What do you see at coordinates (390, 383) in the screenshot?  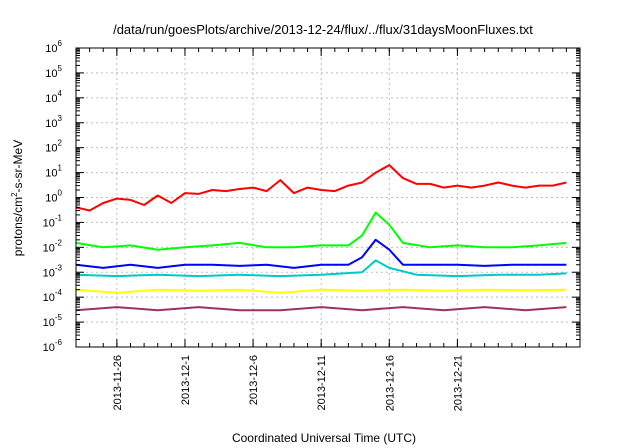 I see `x-tick-label: 2013-12-16` at bounding box center [390, 383].